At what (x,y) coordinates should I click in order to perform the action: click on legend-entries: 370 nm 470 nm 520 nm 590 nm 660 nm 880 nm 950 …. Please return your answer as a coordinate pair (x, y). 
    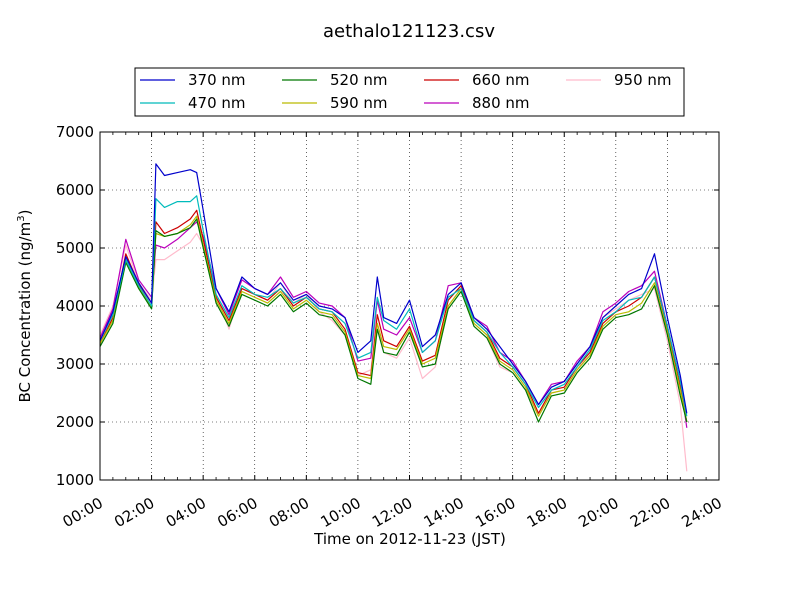
    Looking at the image, I should click on (406, 91).